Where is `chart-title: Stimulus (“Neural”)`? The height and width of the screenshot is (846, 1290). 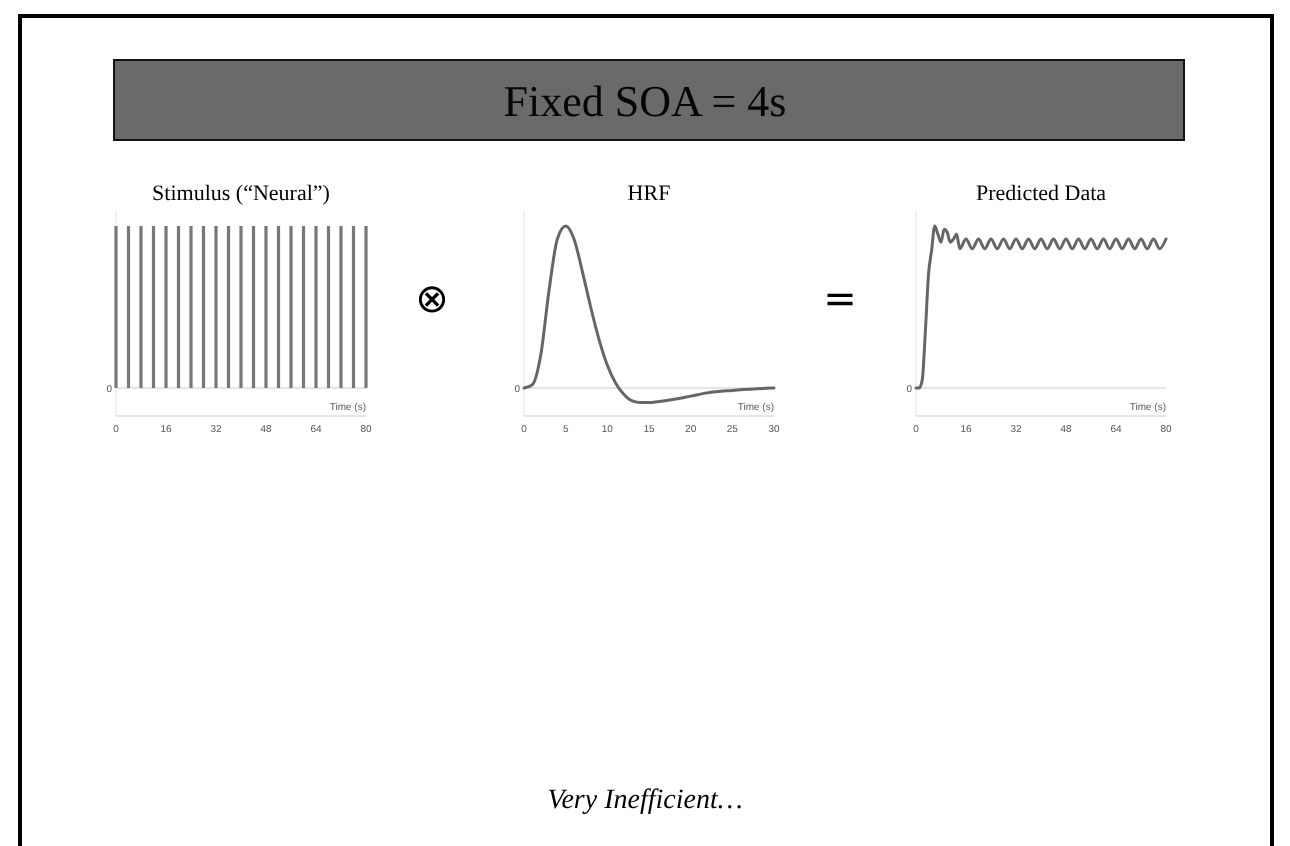
chart-title: Stimulus (“Neural”) is located at coordinates (241, 194).